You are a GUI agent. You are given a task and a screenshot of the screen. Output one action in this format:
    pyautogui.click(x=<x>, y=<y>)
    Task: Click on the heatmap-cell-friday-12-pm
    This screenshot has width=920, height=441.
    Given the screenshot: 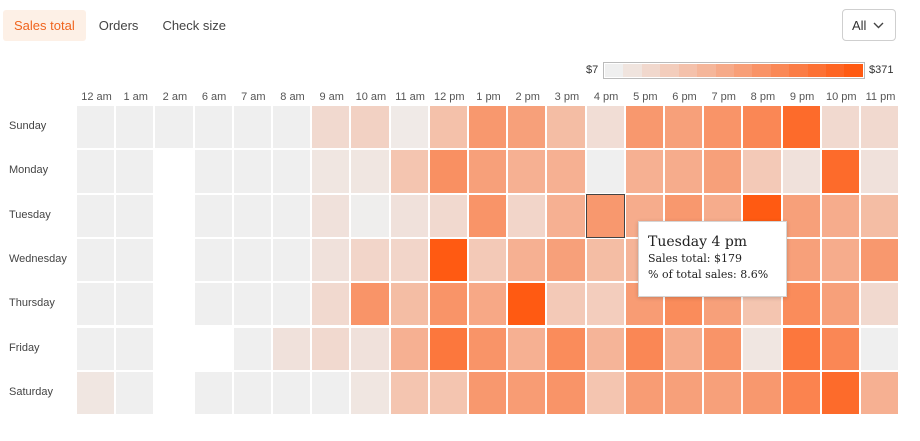 What is the action you would take?
    pyautogui.click(x=448, y=348)
    